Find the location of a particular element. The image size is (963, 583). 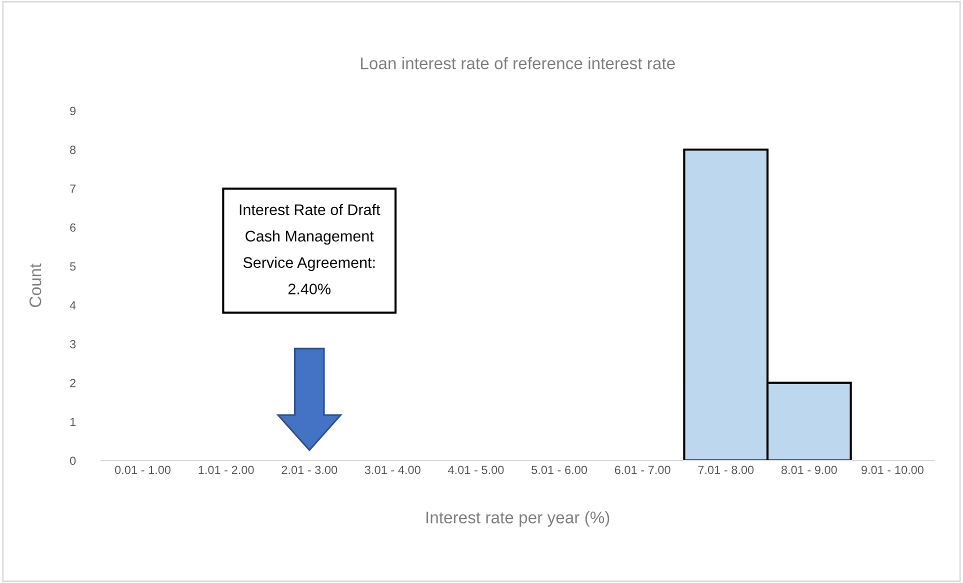

y-tick-label: 4 is located at coordinates (73, 305).